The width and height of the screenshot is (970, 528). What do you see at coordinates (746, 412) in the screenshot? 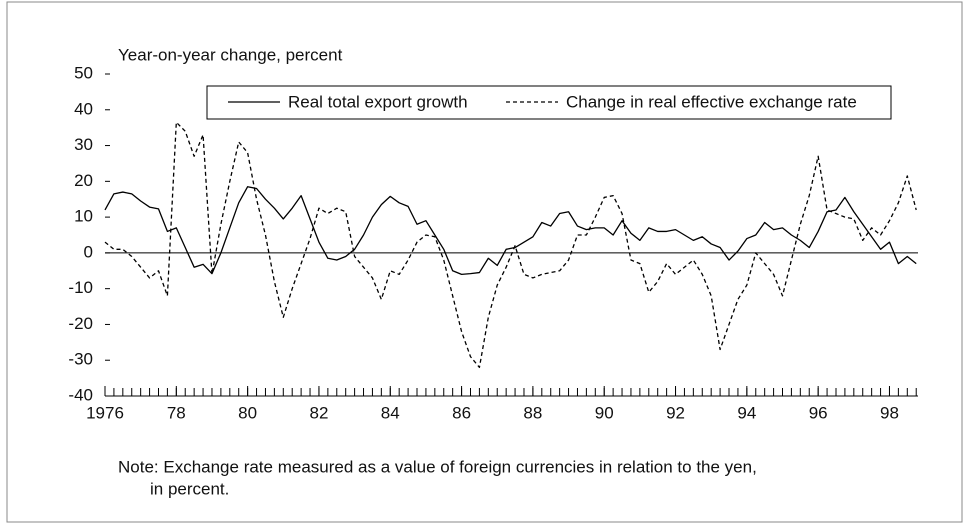
I see `x-tick-label: 94` at bounding box center [746, 412].